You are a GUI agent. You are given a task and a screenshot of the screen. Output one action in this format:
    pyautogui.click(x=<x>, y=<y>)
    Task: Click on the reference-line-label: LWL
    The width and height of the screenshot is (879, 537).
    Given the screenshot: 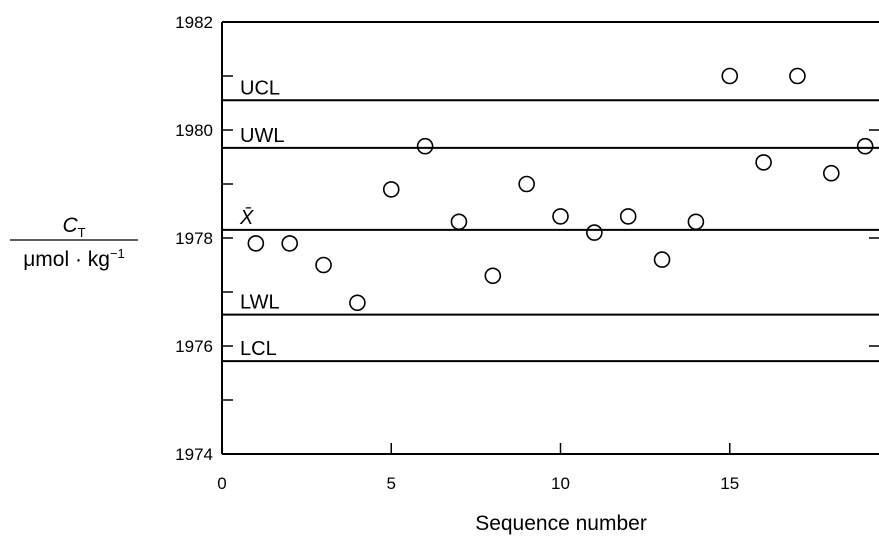 What is the action you would take?
    pyautogui.click(x=260, y=303)
    